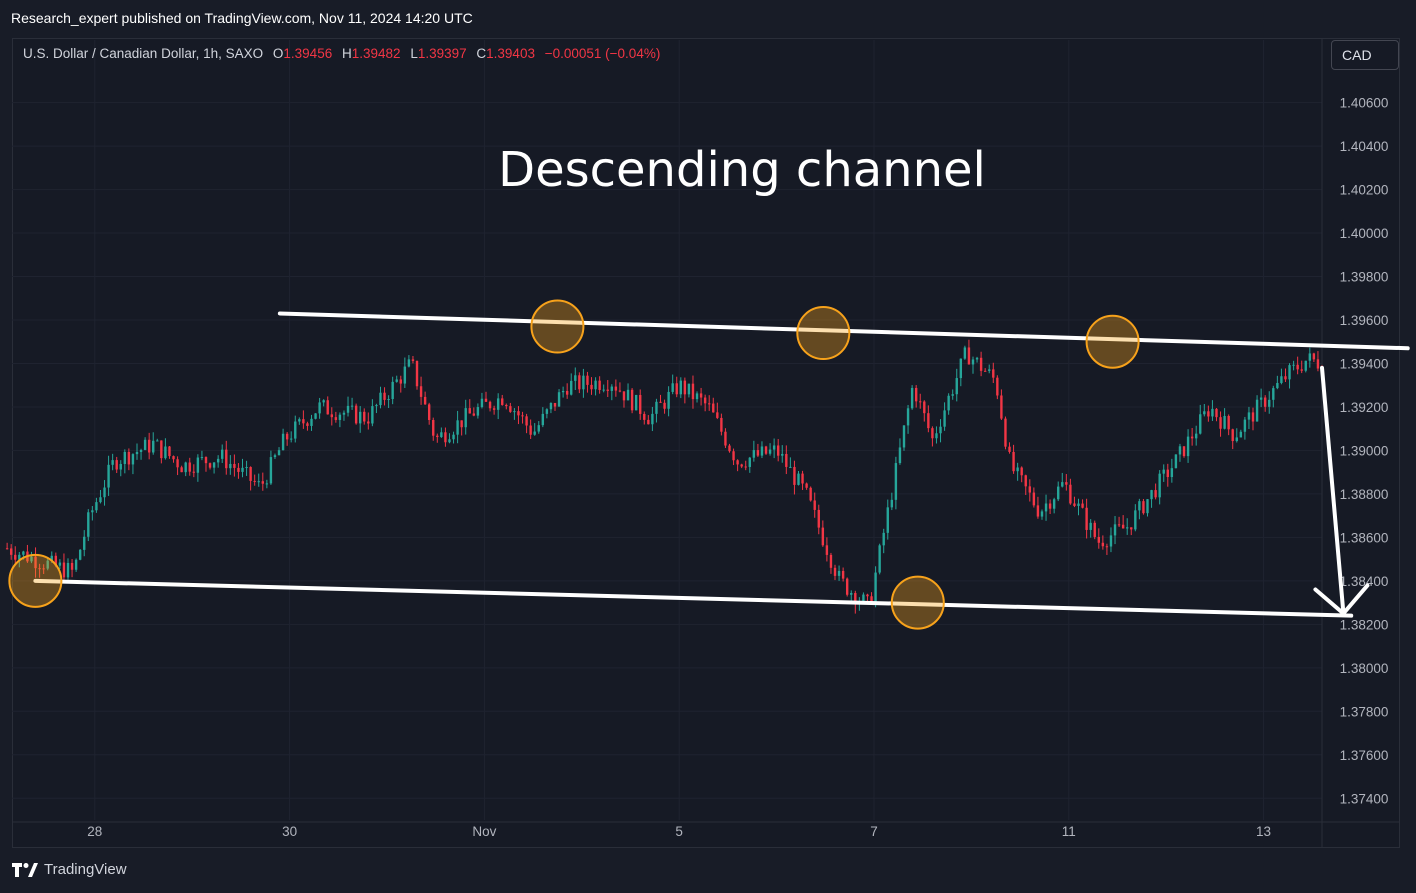  What do you see at coordinates (1365, 55) in the screenshot?
I see `currency-button: CAD` at bounding box center [1365, 55].